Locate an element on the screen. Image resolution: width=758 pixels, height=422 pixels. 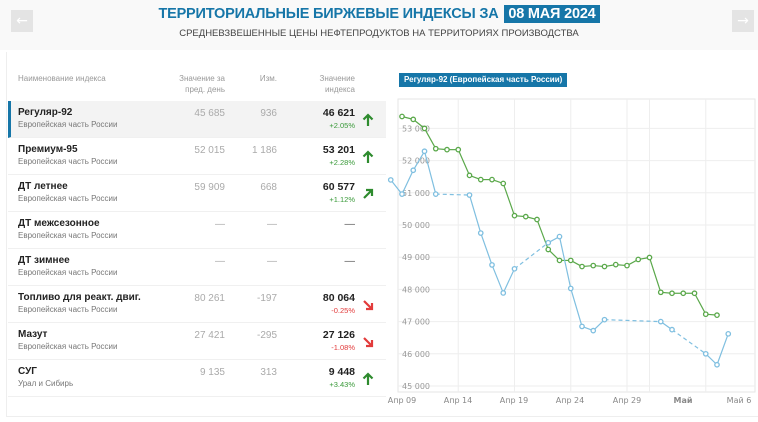
table-row: СУГ Урал и Сибирь 9 135 313 9 448 +3.43% is located at coordinates (197, 378).